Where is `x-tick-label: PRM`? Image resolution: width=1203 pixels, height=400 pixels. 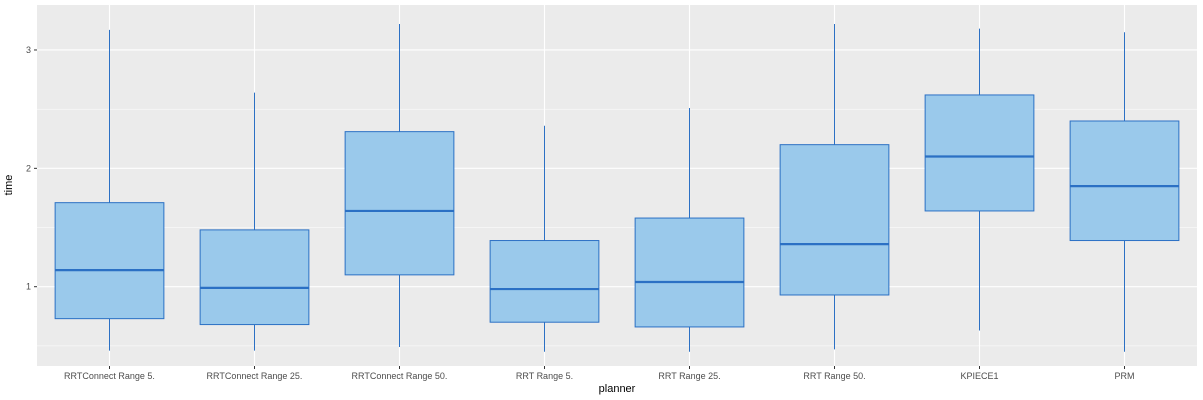 x-tick-label: PRM is located at coordinates (1125, 376).